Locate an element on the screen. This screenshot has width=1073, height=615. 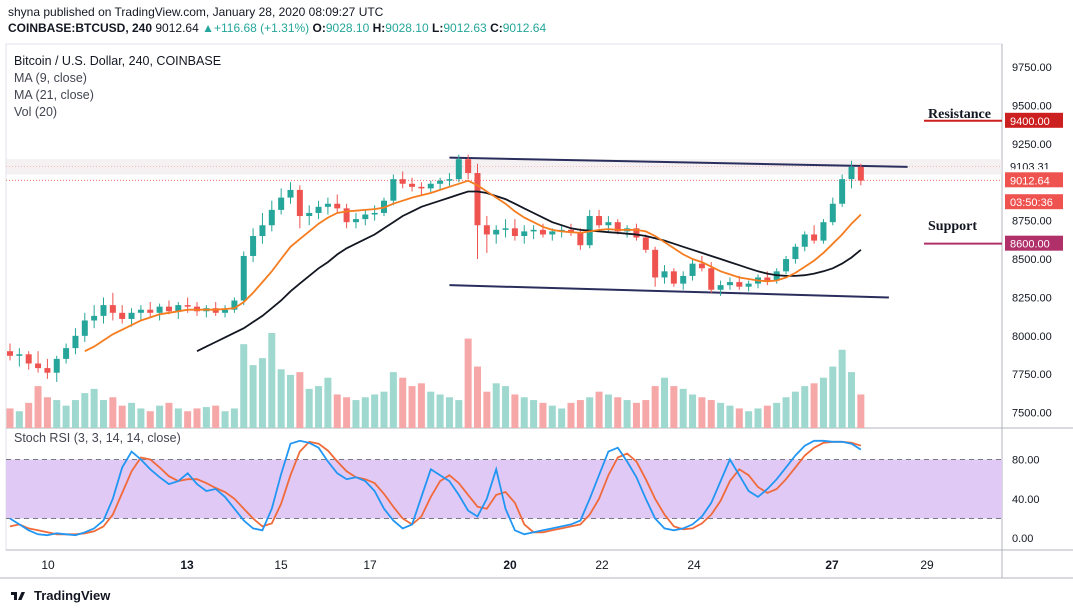
rsi-tick-label: 0.00 is located at coordinates (1022, 539).